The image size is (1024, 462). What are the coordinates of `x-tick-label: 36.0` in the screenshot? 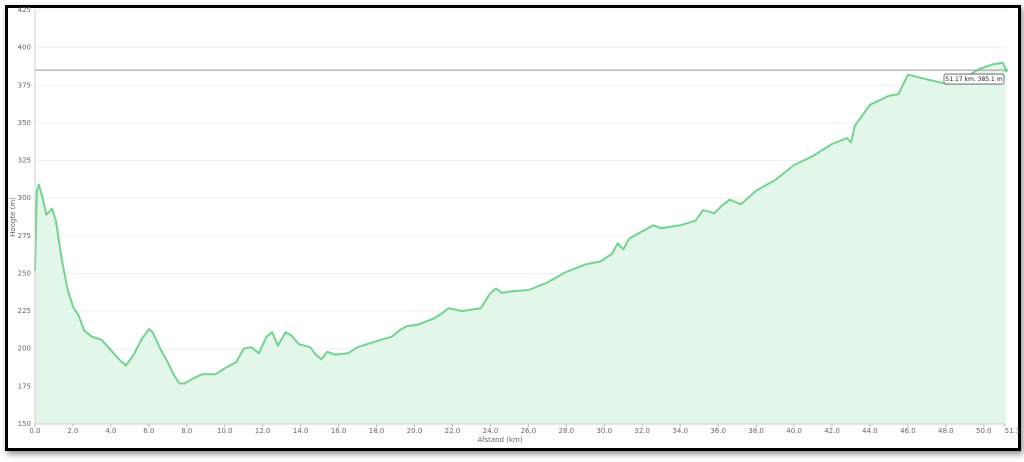 It's located at (718, 431).